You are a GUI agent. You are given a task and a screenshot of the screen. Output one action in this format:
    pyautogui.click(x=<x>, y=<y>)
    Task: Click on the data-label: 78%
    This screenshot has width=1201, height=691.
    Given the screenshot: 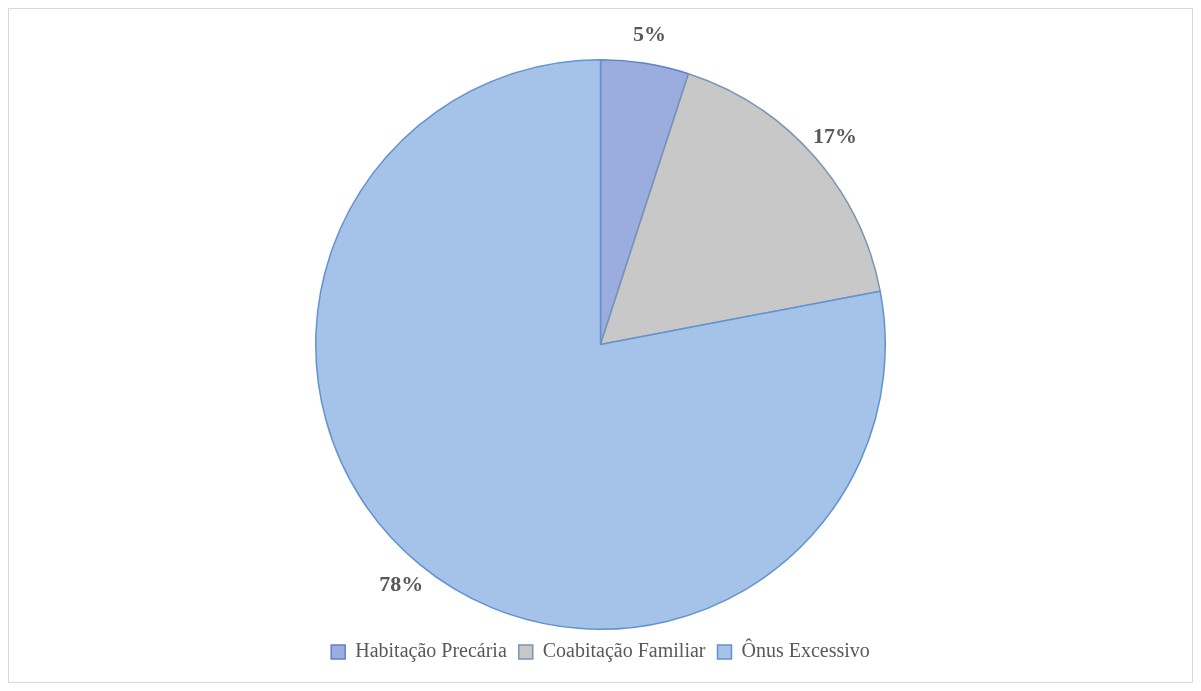 What is the action you would take?
    pyautogui.click(x=401, y=584)
    